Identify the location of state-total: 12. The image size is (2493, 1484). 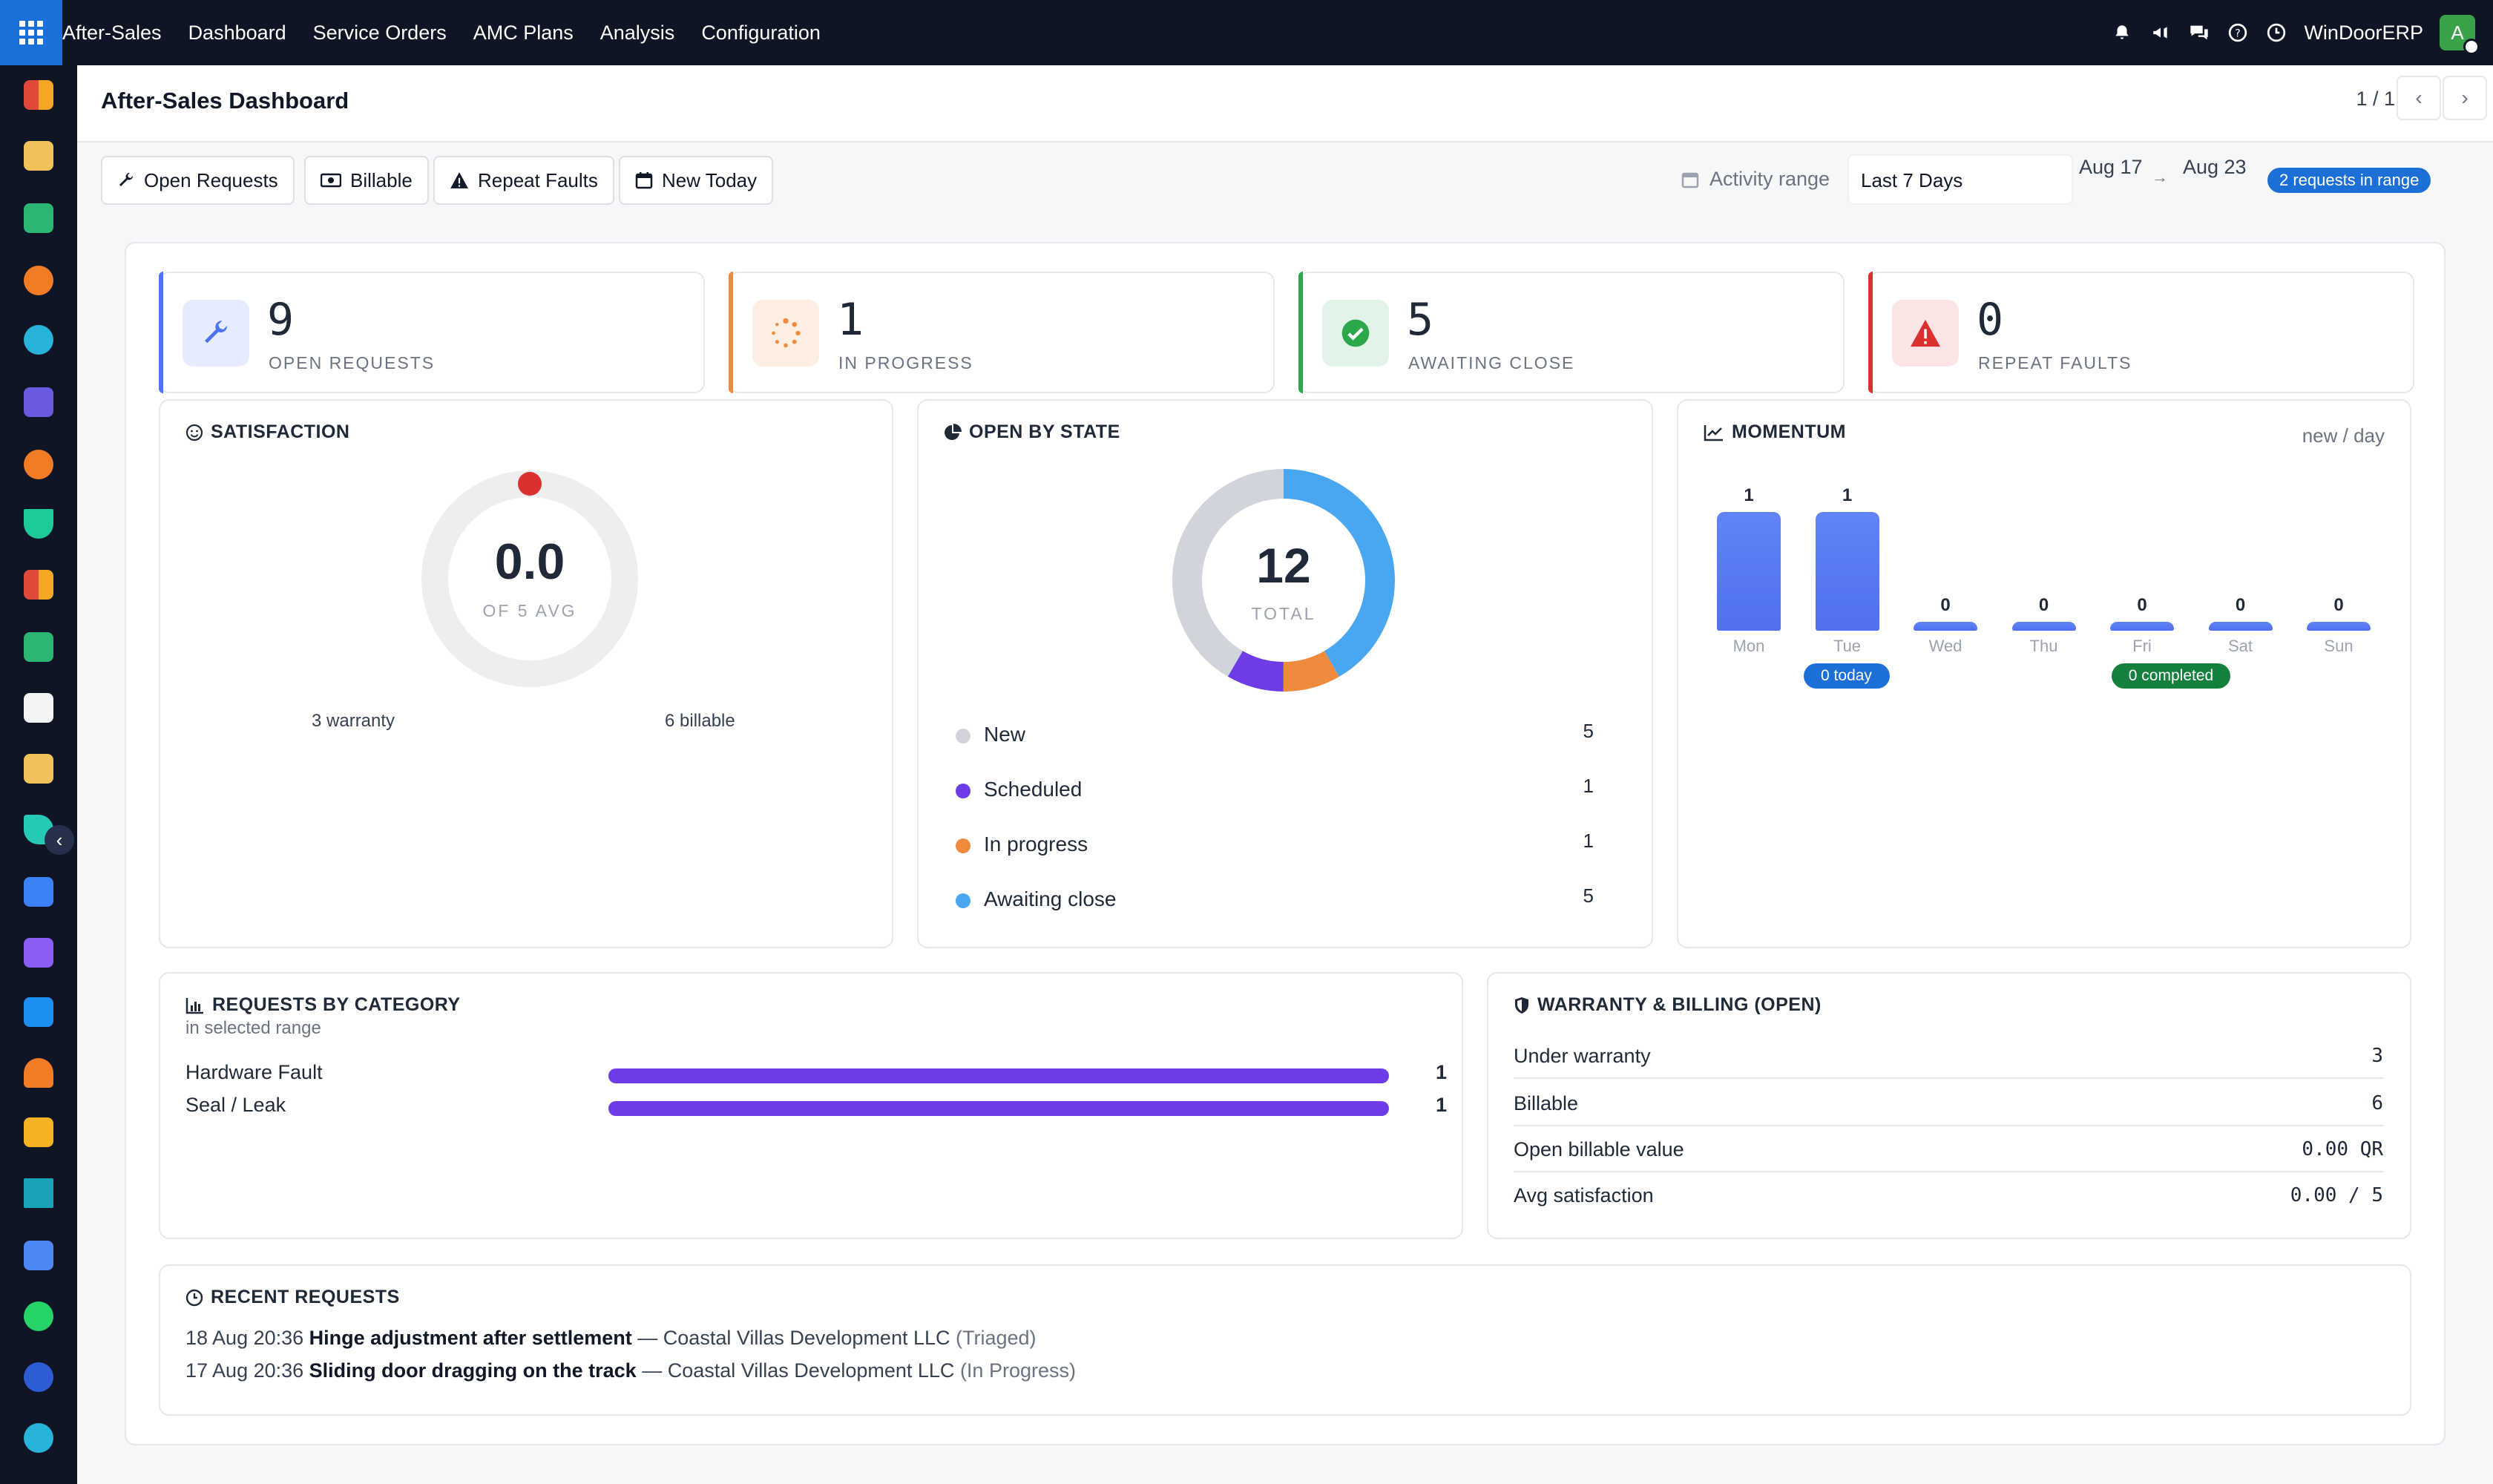
(1283, 565).